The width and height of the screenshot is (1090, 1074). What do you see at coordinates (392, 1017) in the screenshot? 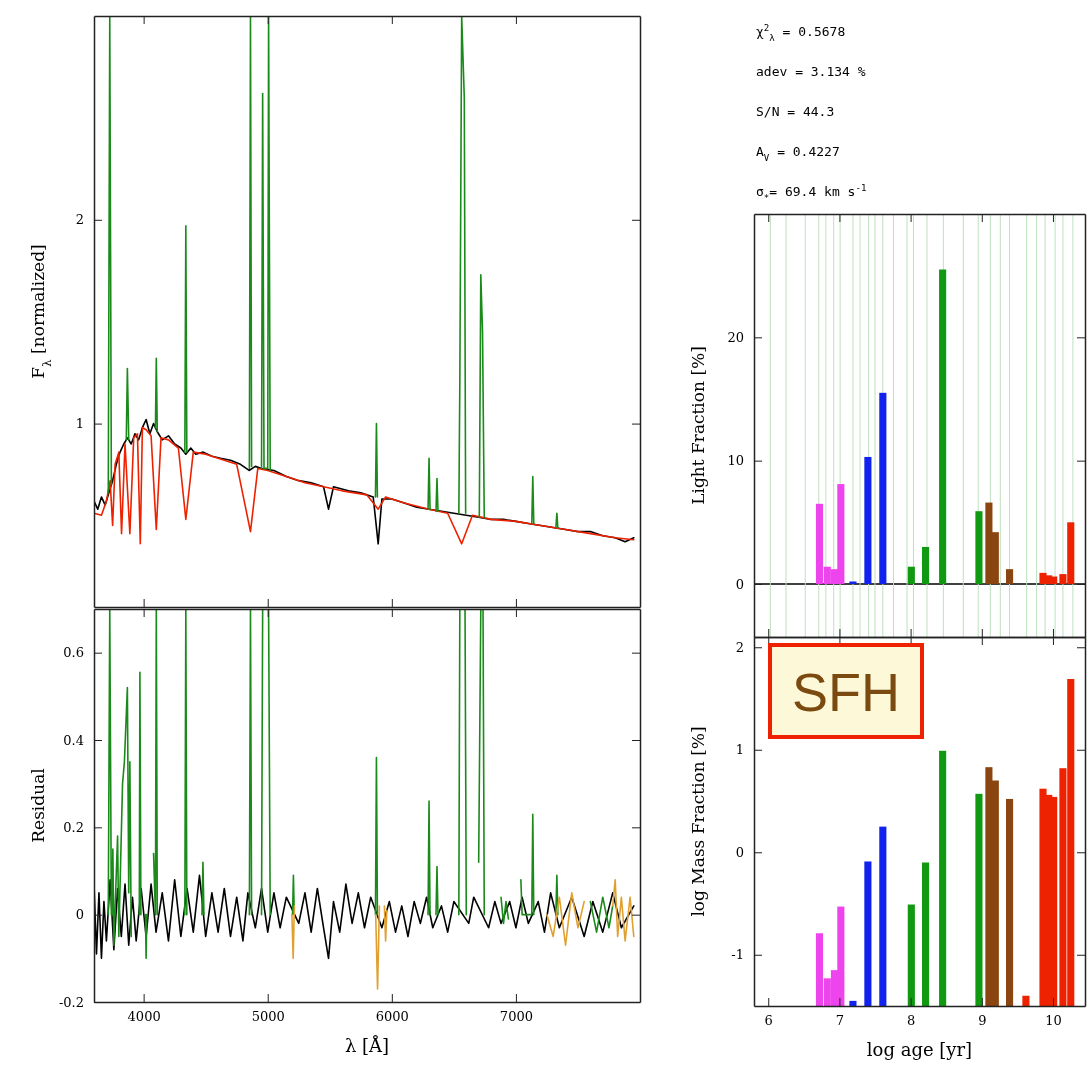
I see `x-tick-label: 6000` at bounding box center [392, 1017].